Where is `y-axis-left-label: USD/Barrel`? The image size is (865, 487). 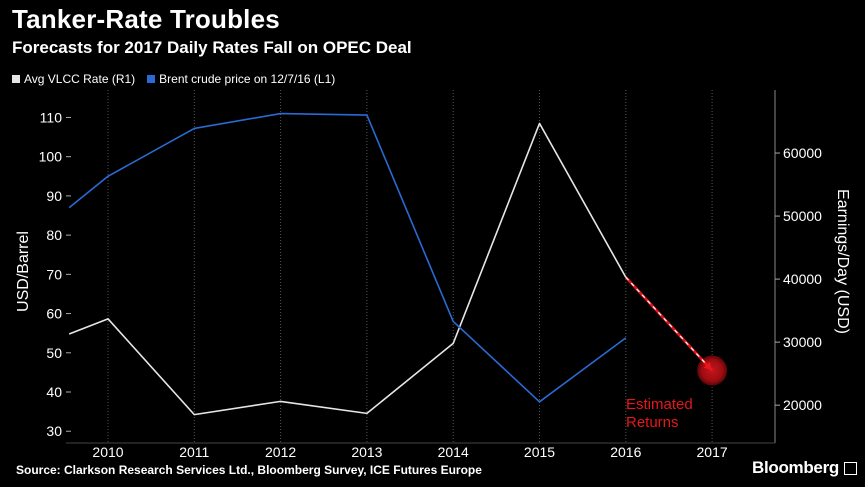
y-axis-left-label: USD/Barrel is located at coordinates (23, 271).